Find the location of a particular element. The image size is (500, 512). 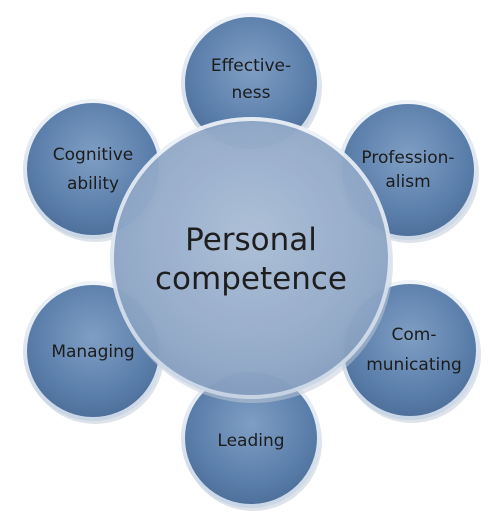

communicating-label-line1: Com- is located at coordinates (414, 335).